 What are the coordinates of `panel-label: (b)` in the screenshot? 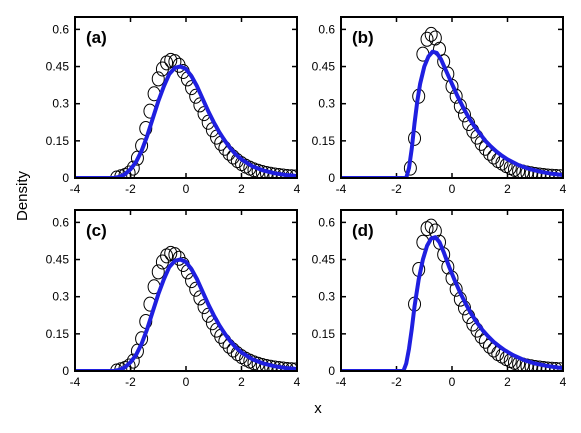 It's located at (363, 37).